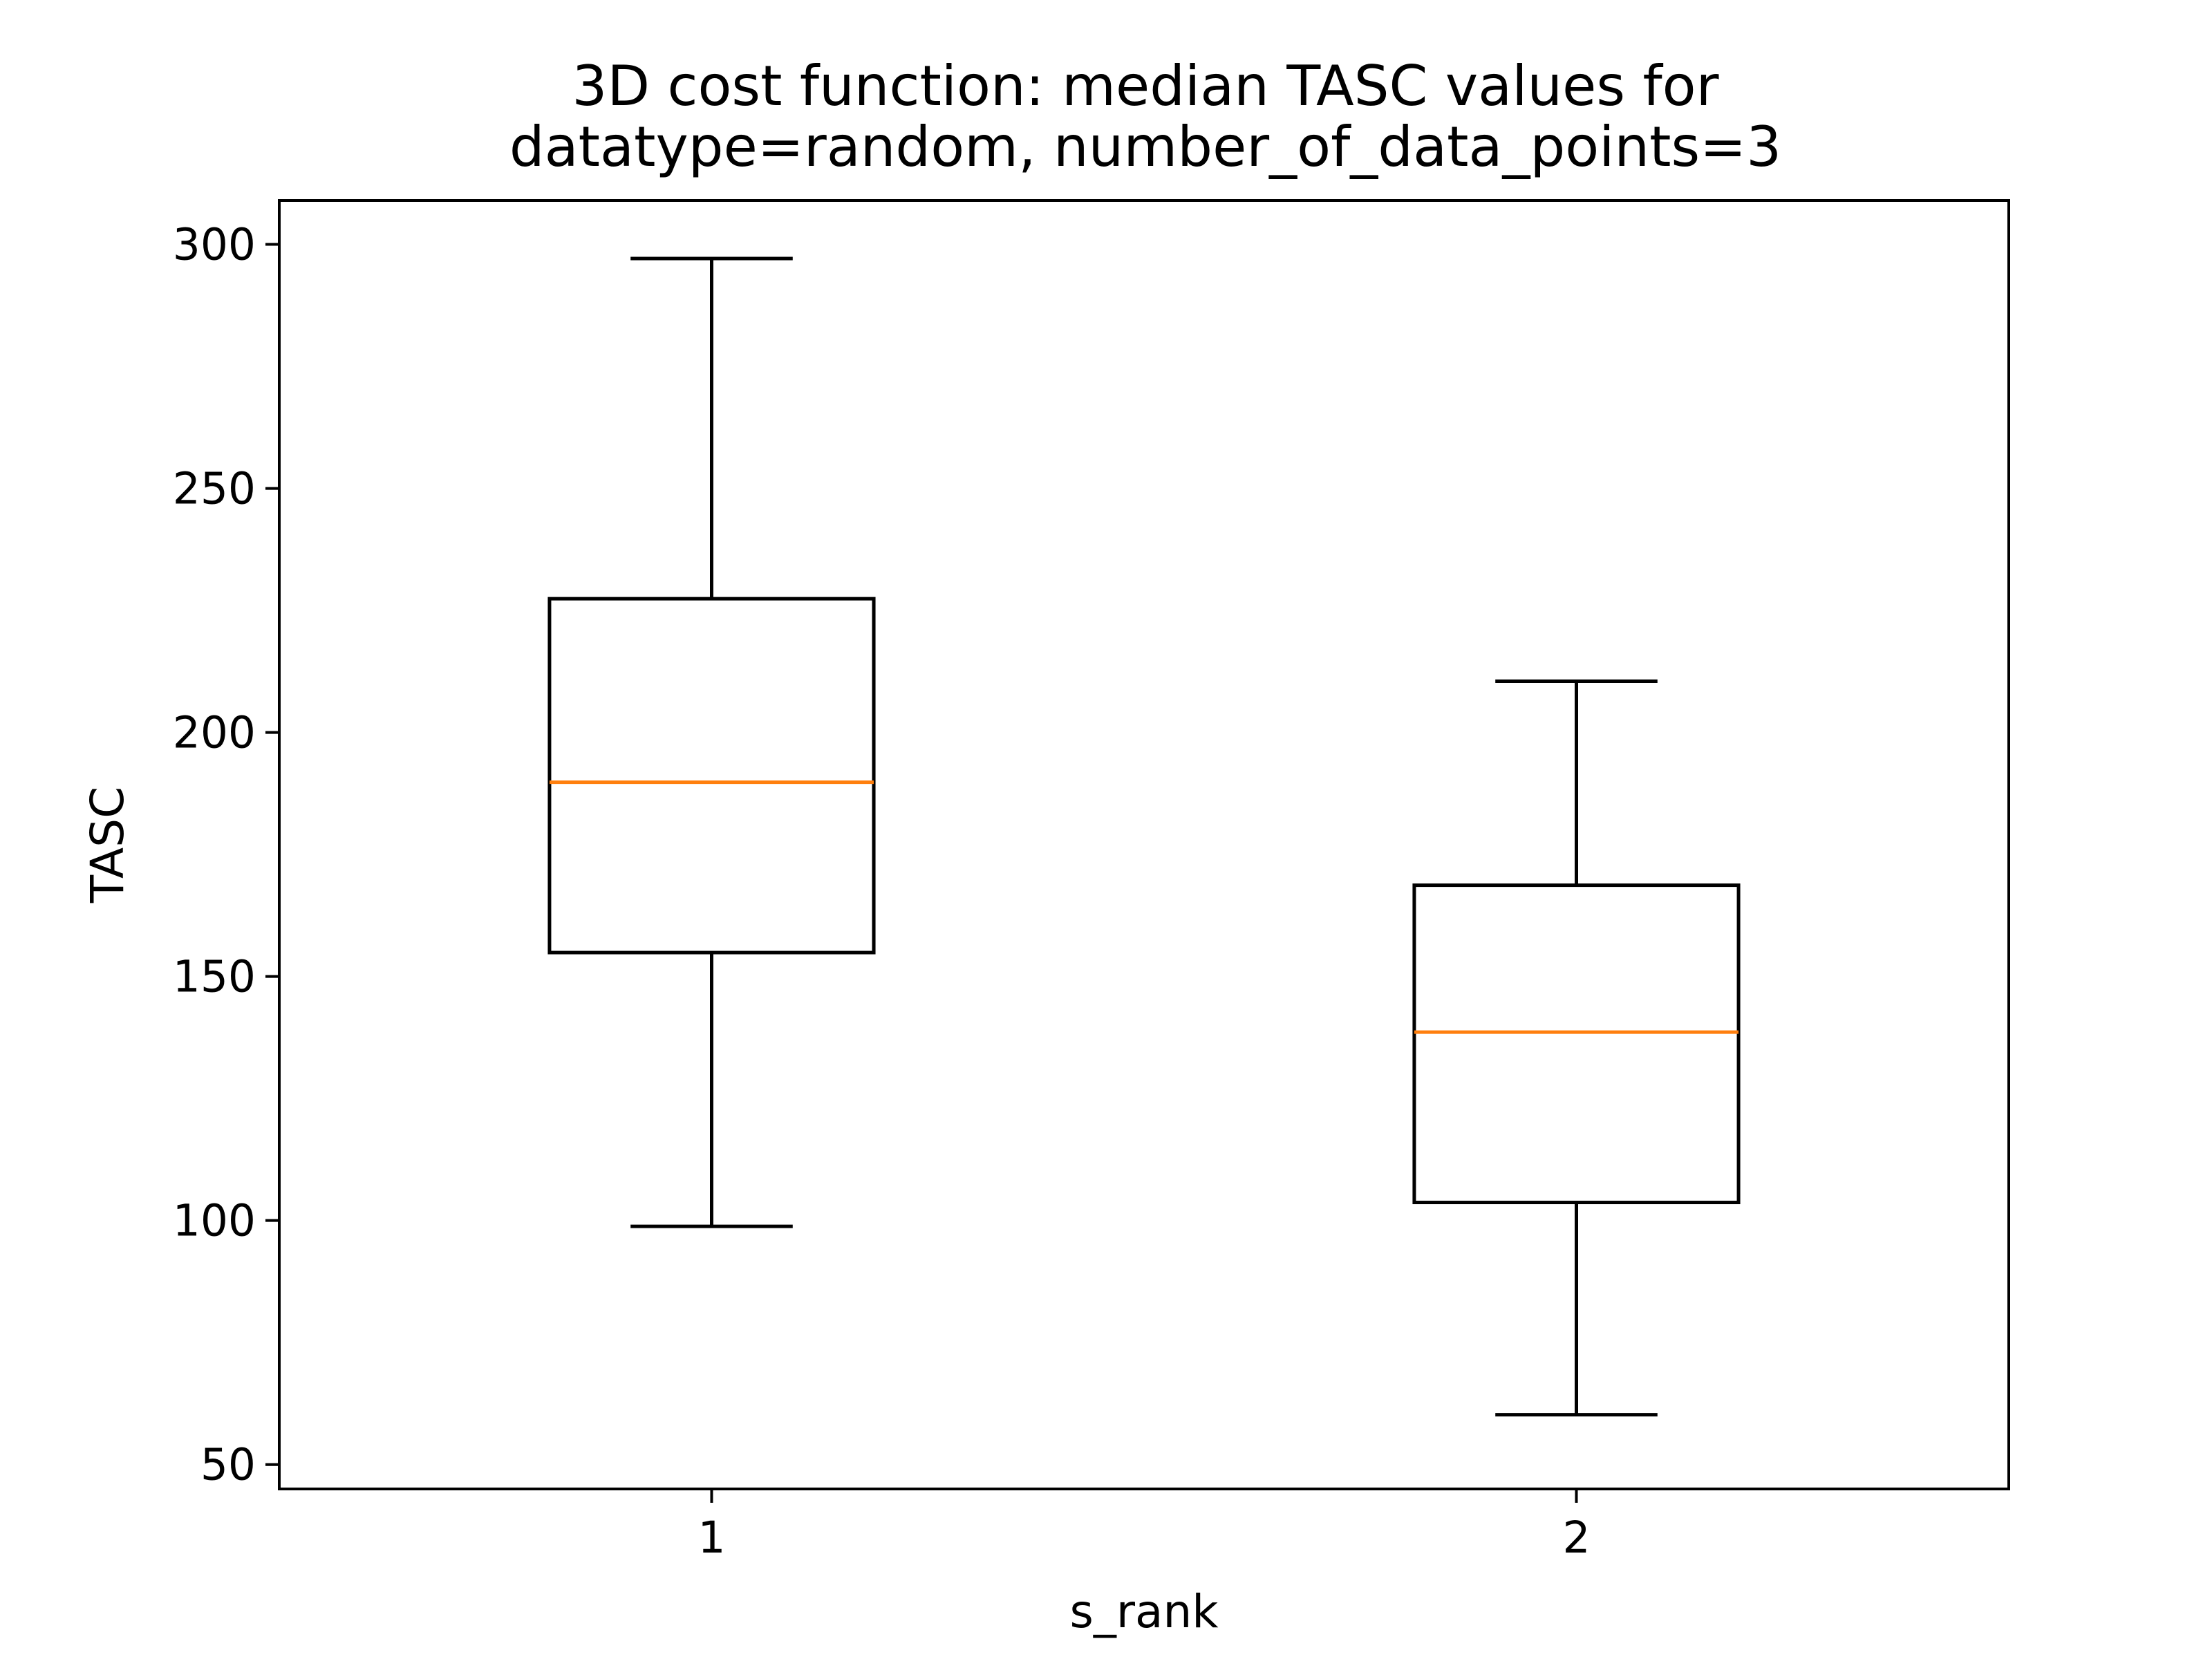  Describe the element at coordinates (228, 1465) in the screenshot. I see `y-tick-label-50: 50` at that location.